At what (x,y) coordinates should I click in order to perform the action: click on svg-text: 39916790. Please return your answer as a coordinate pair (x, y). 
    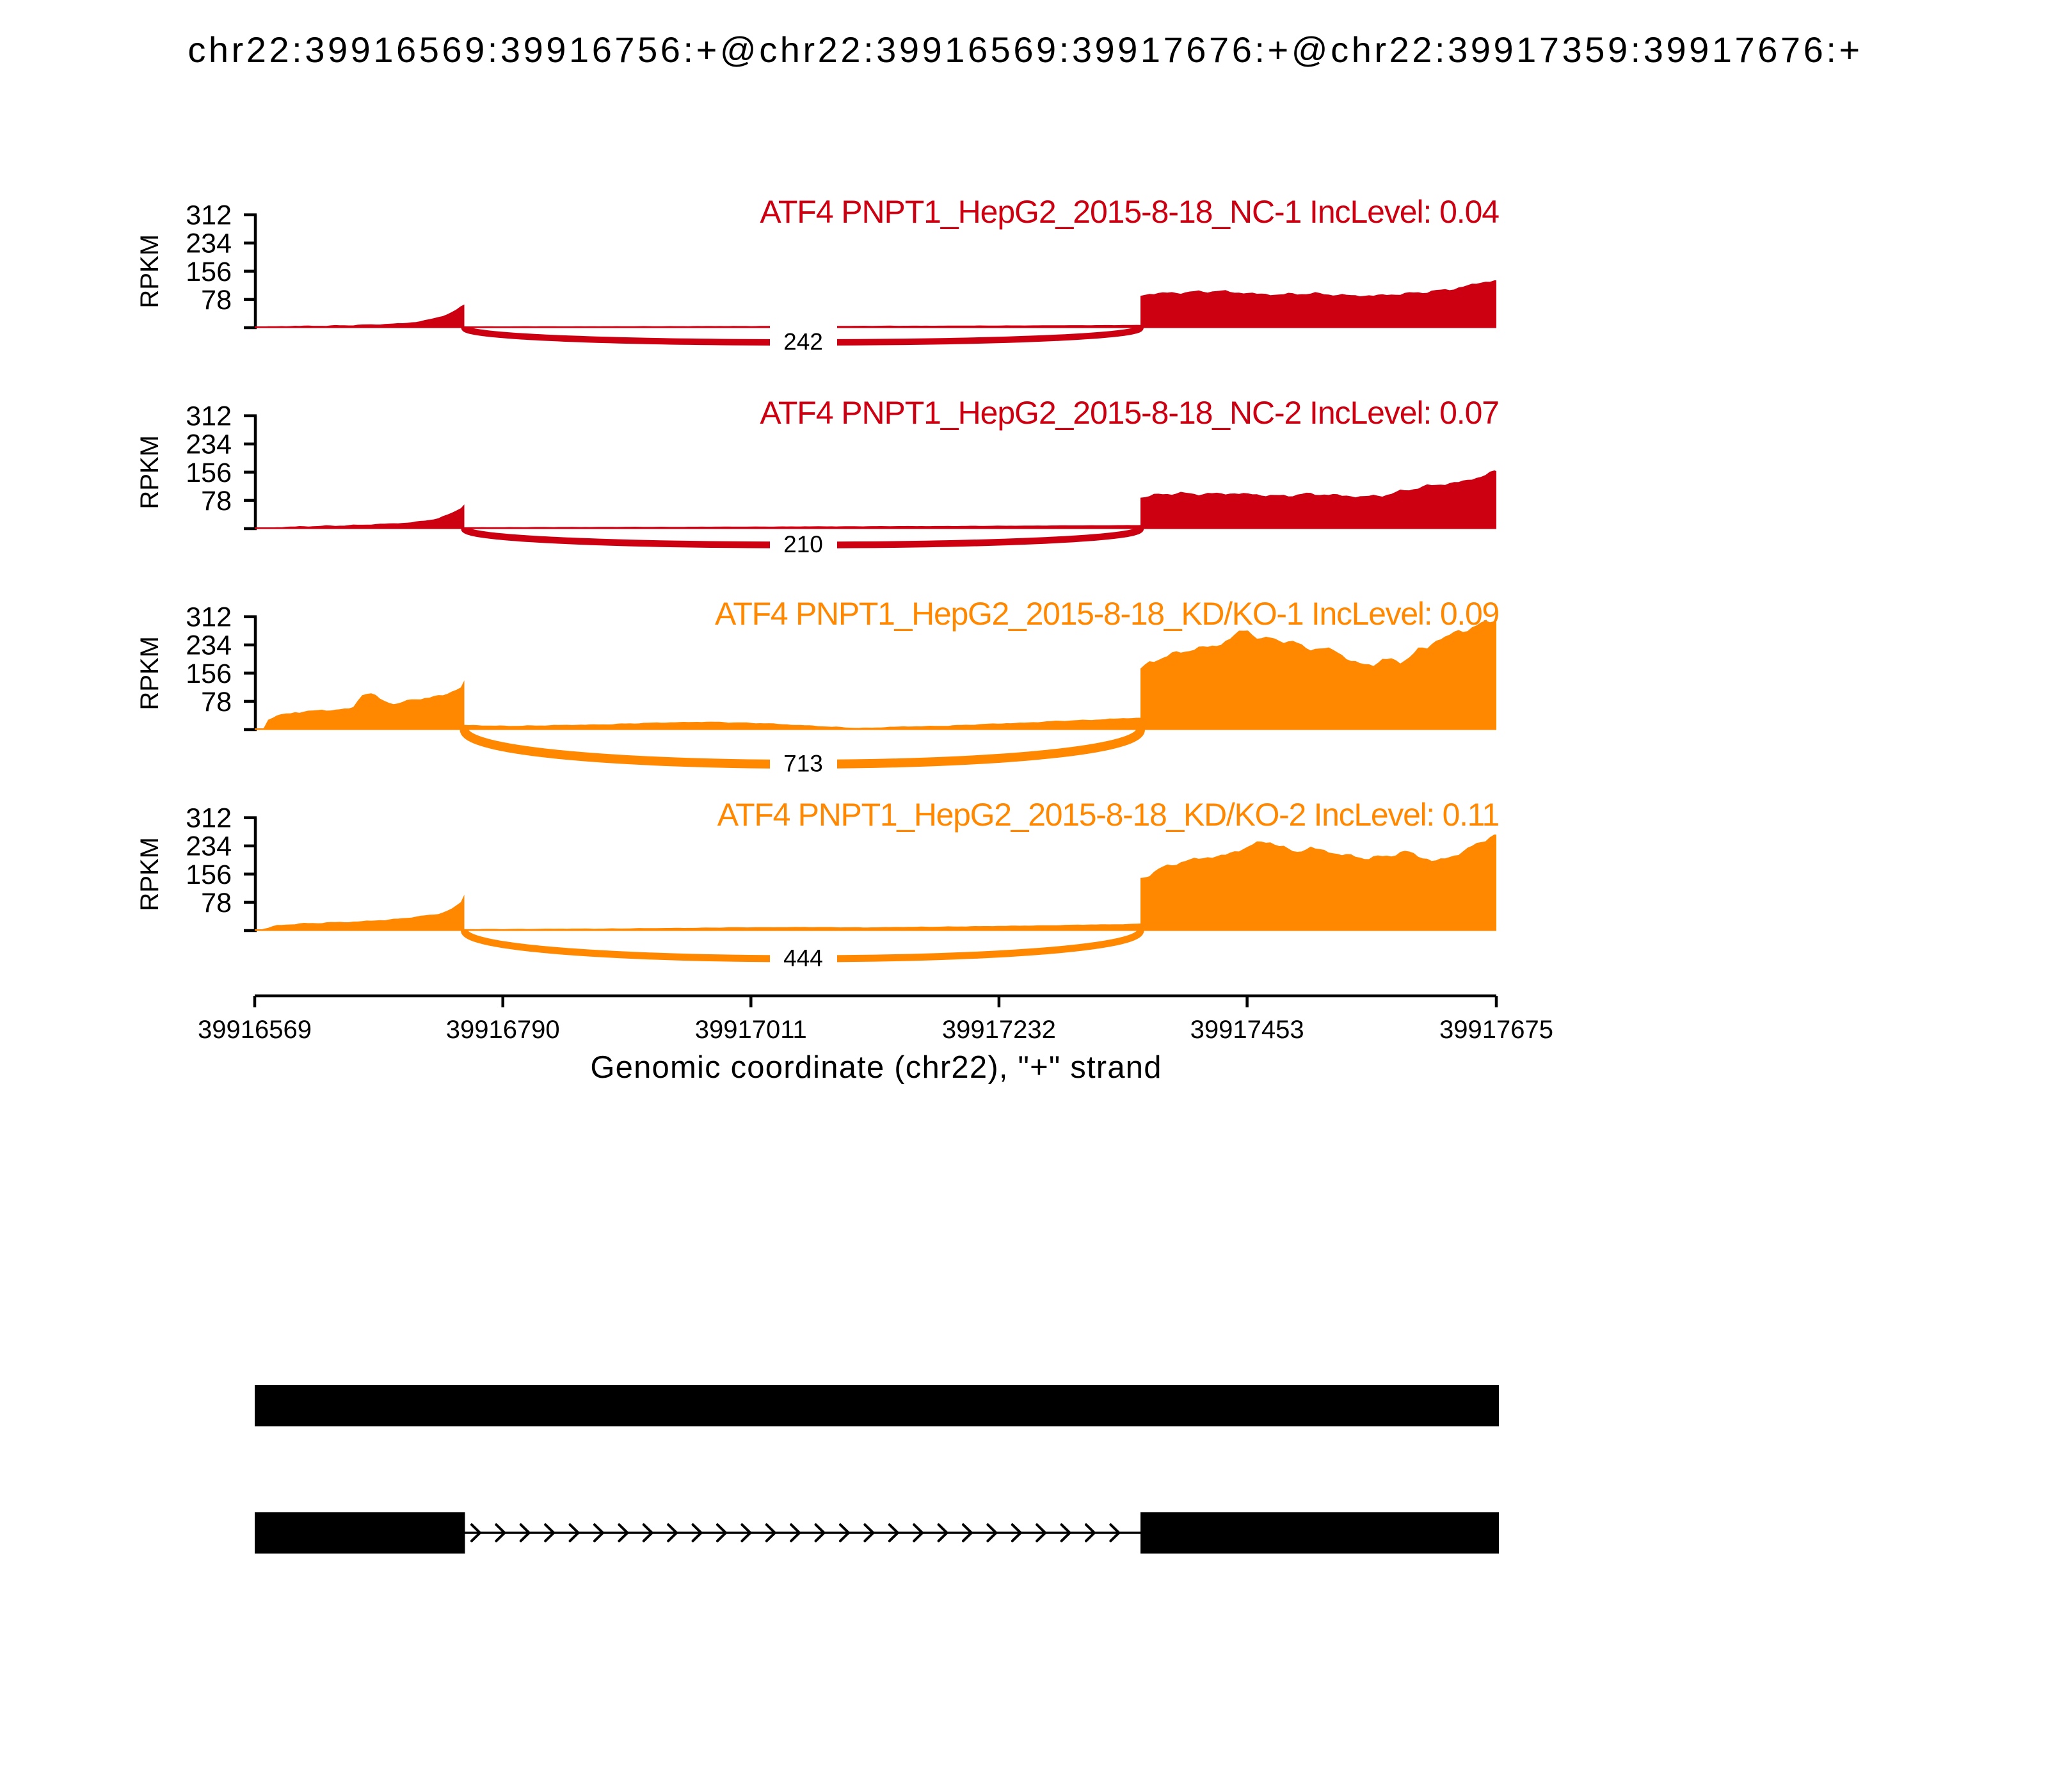
    Looking at the image, I should click on (503, 1030).